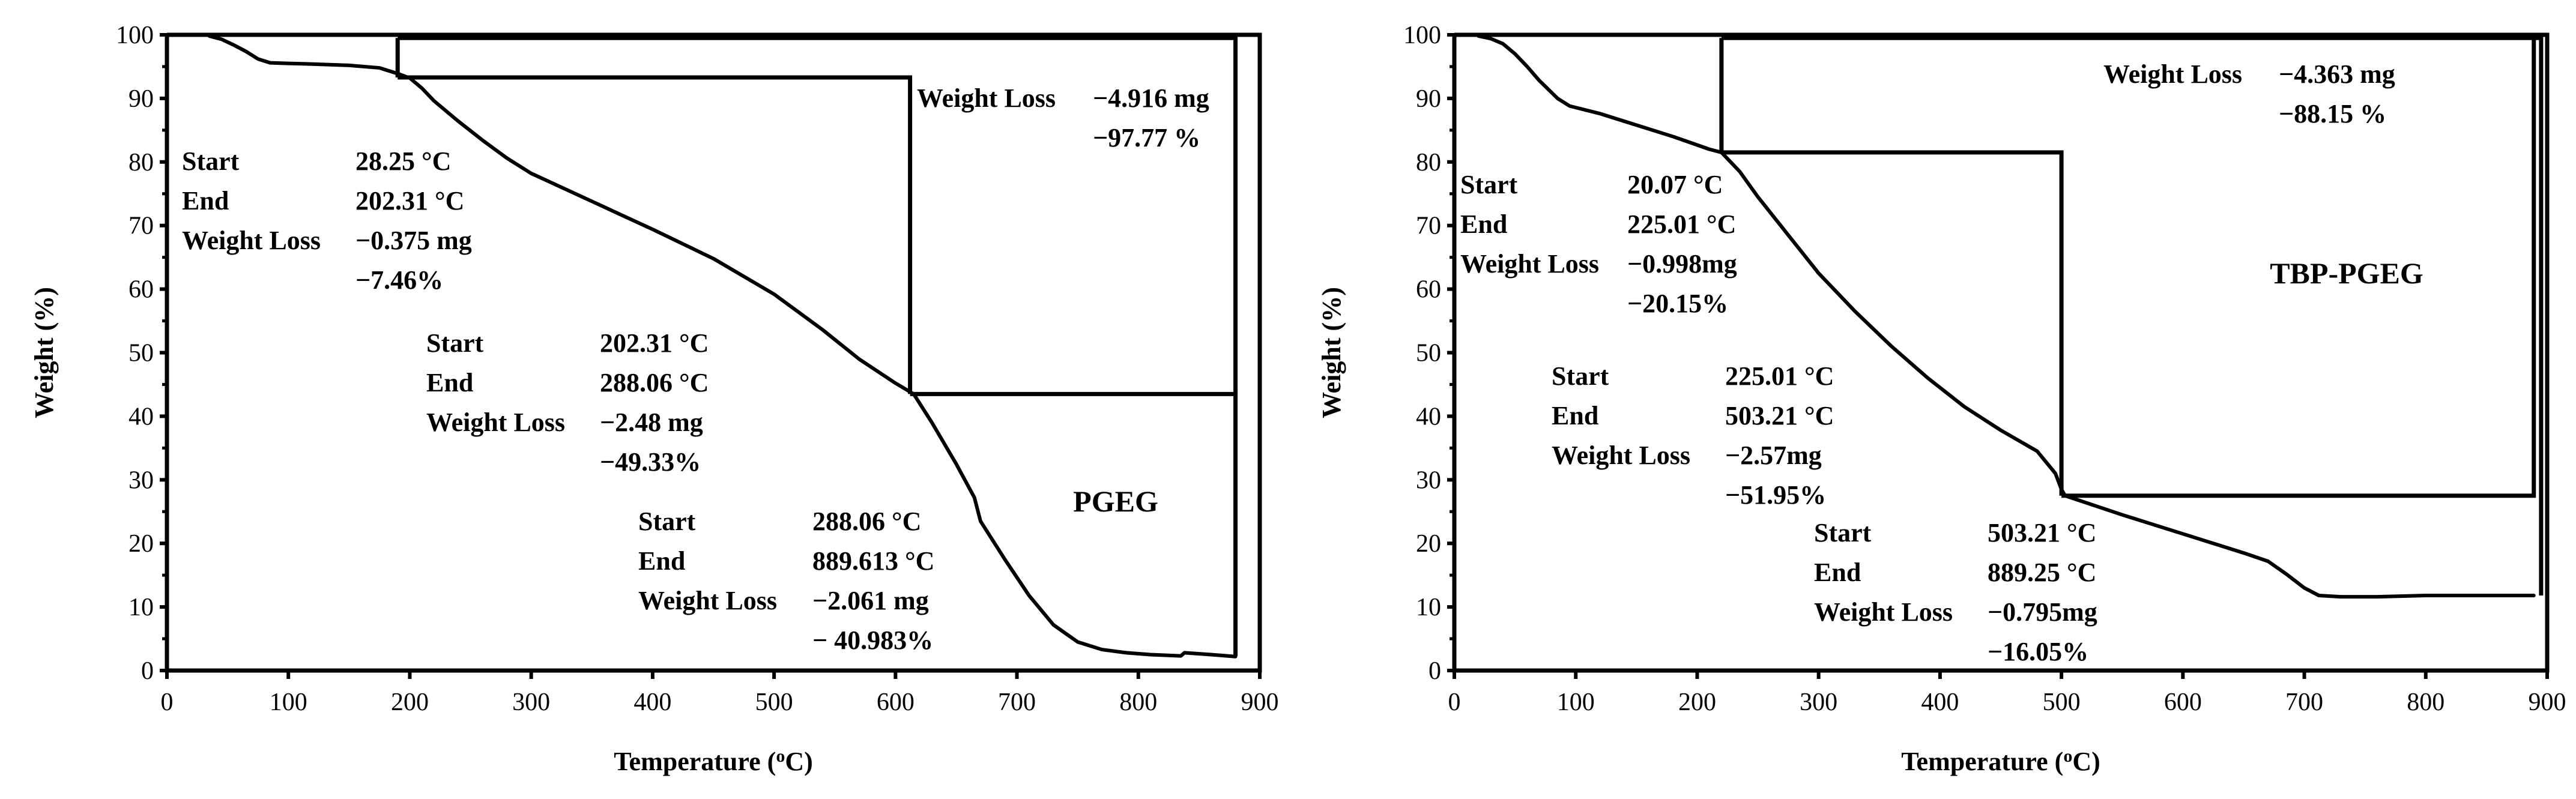 This screenshot has width=2576, height=799. Describe the element at coordinates (872, 640) in the screenshot. I see `annotation-value: − 40.983%` at that location.